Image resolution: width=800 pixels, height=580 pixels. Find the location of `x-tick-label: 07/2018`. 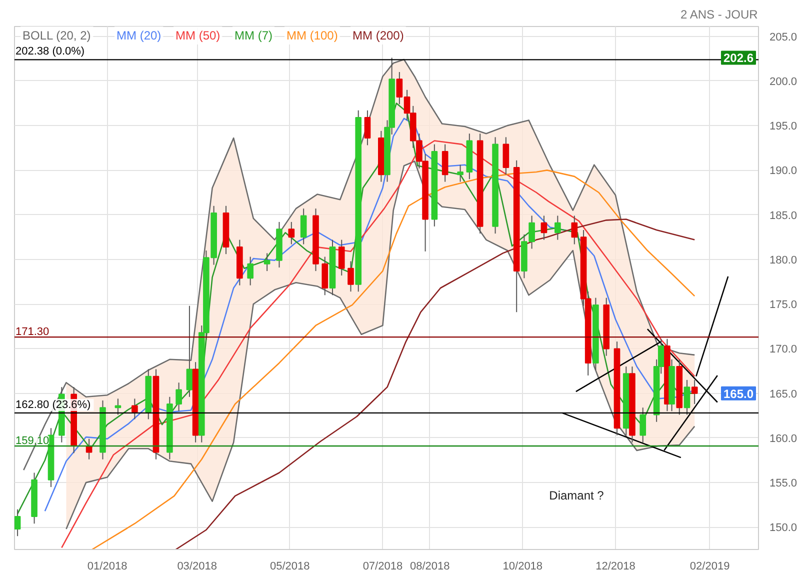

x-tick-label: 07/2018 is located at coordinates (382, 566).